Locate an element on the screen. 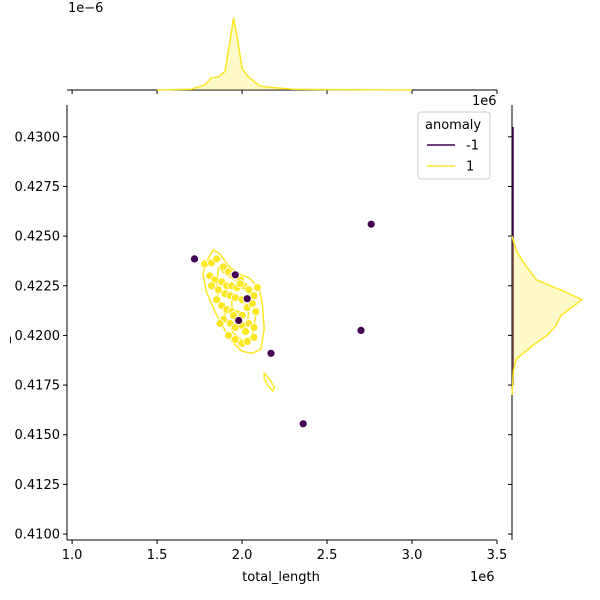  y-tick-label: 0.4150 is located at coordinates (38, 435).